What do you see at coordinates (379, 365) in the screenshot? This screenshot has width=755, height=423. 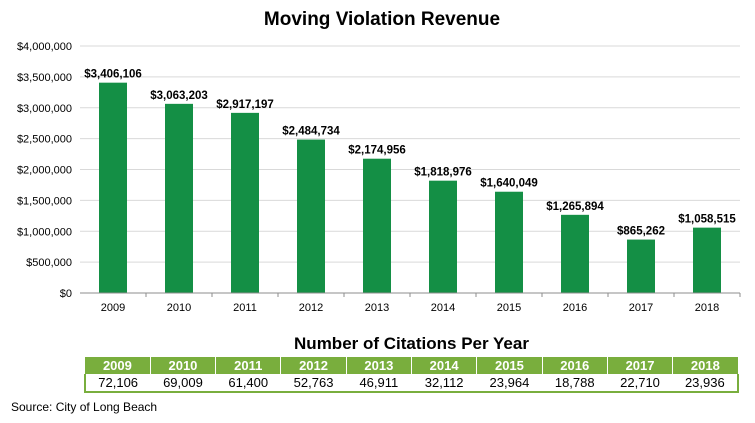 I see `table-year-header: 2013` at bounding box center [379, 365].